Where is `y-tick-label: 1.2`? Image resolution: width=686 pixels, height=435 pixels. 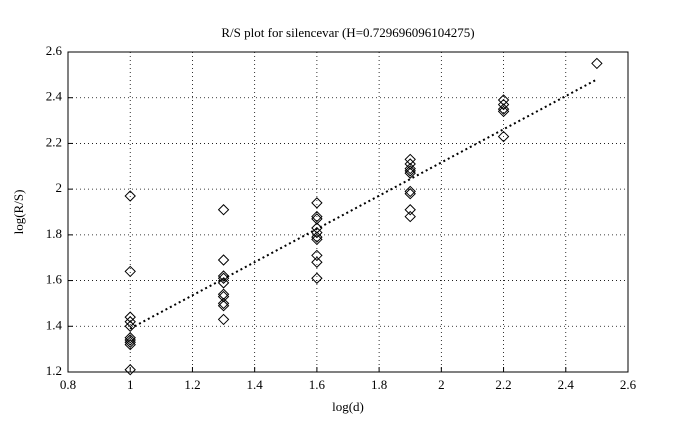
y-tick-label: 1.2 is located at coordinates (54, 370).